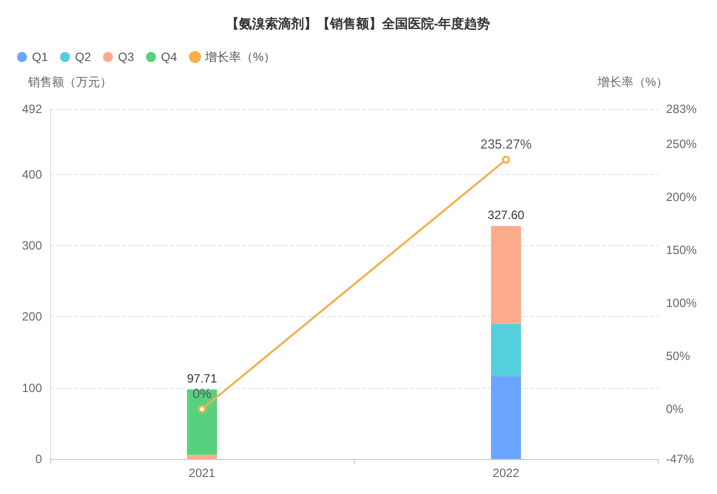  I want to click on y-tick-label: 400, so click(32, 174).